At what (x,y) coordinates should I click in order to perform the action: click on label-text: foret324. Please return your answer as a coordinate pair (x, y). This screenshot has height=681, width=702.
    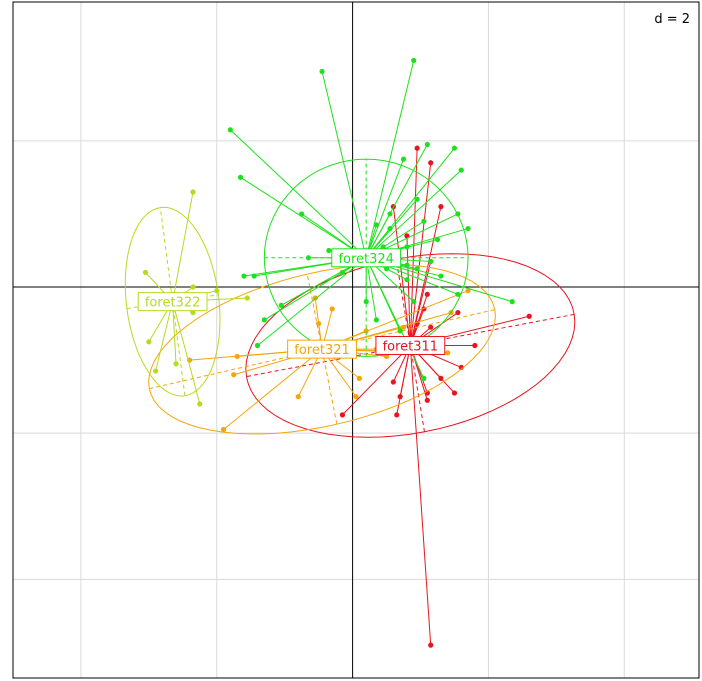
    Looking at the image, I should click on (366, 259).